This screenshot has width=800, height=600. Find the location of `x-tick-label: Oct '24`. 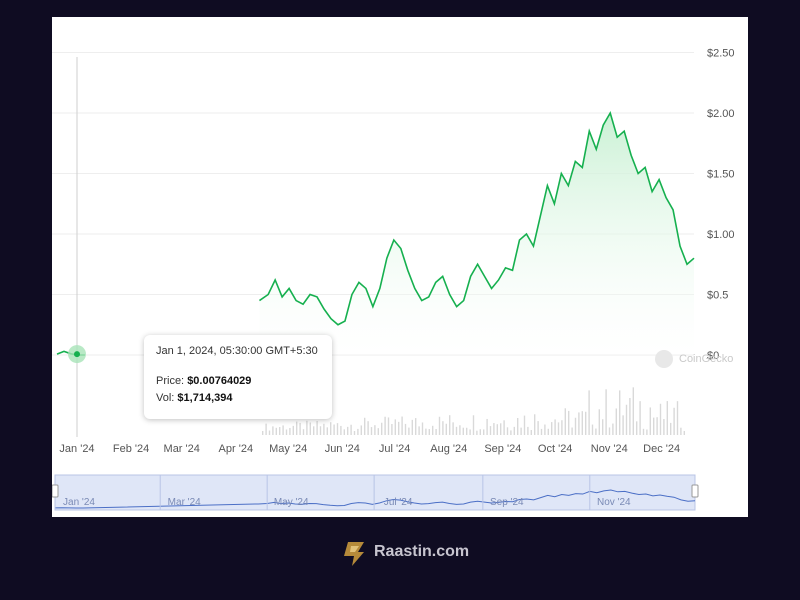

x-tick-label: Oct '24 is located at coordinates (555, 449).